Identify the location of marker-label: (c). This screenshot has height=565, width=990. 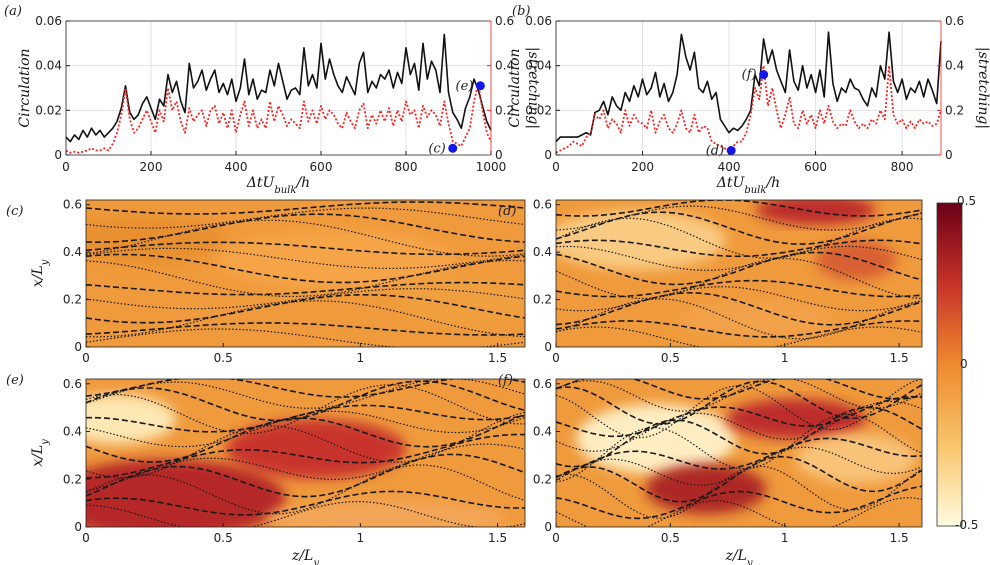
(436, 148).